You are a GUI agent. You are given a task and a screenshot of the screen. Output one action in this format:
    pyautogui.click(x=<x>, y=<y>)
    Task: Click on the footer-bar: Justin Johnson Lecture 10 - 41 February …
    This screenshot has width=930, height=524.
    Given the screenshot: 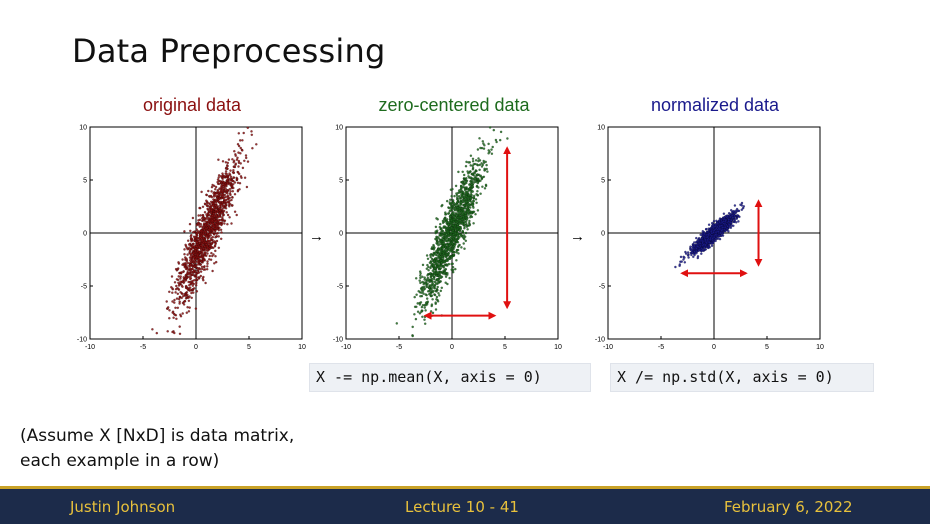 What is the action you would take?
    pyautogui.click(x=465, y=505)
    